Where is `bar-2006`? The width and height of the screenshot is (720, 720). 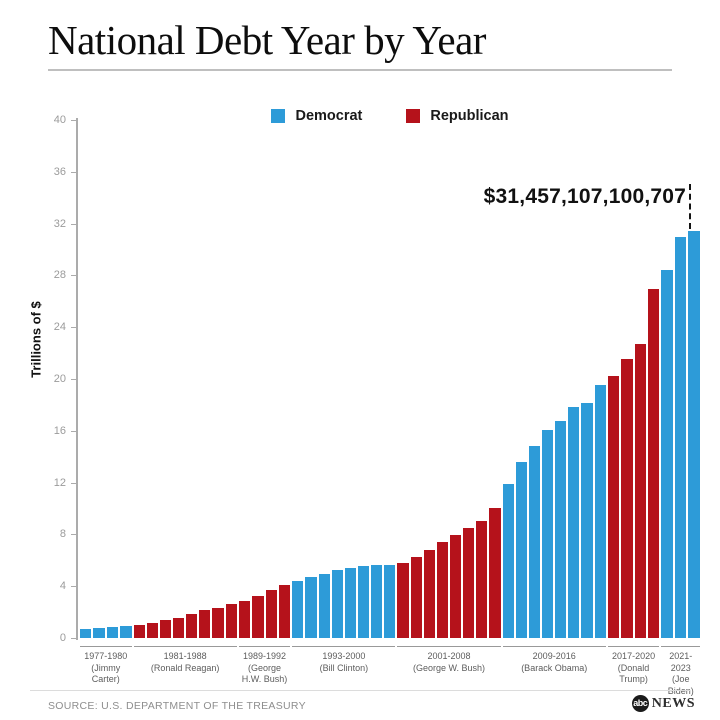
bar-2006 is located at coordinates (469, 582).